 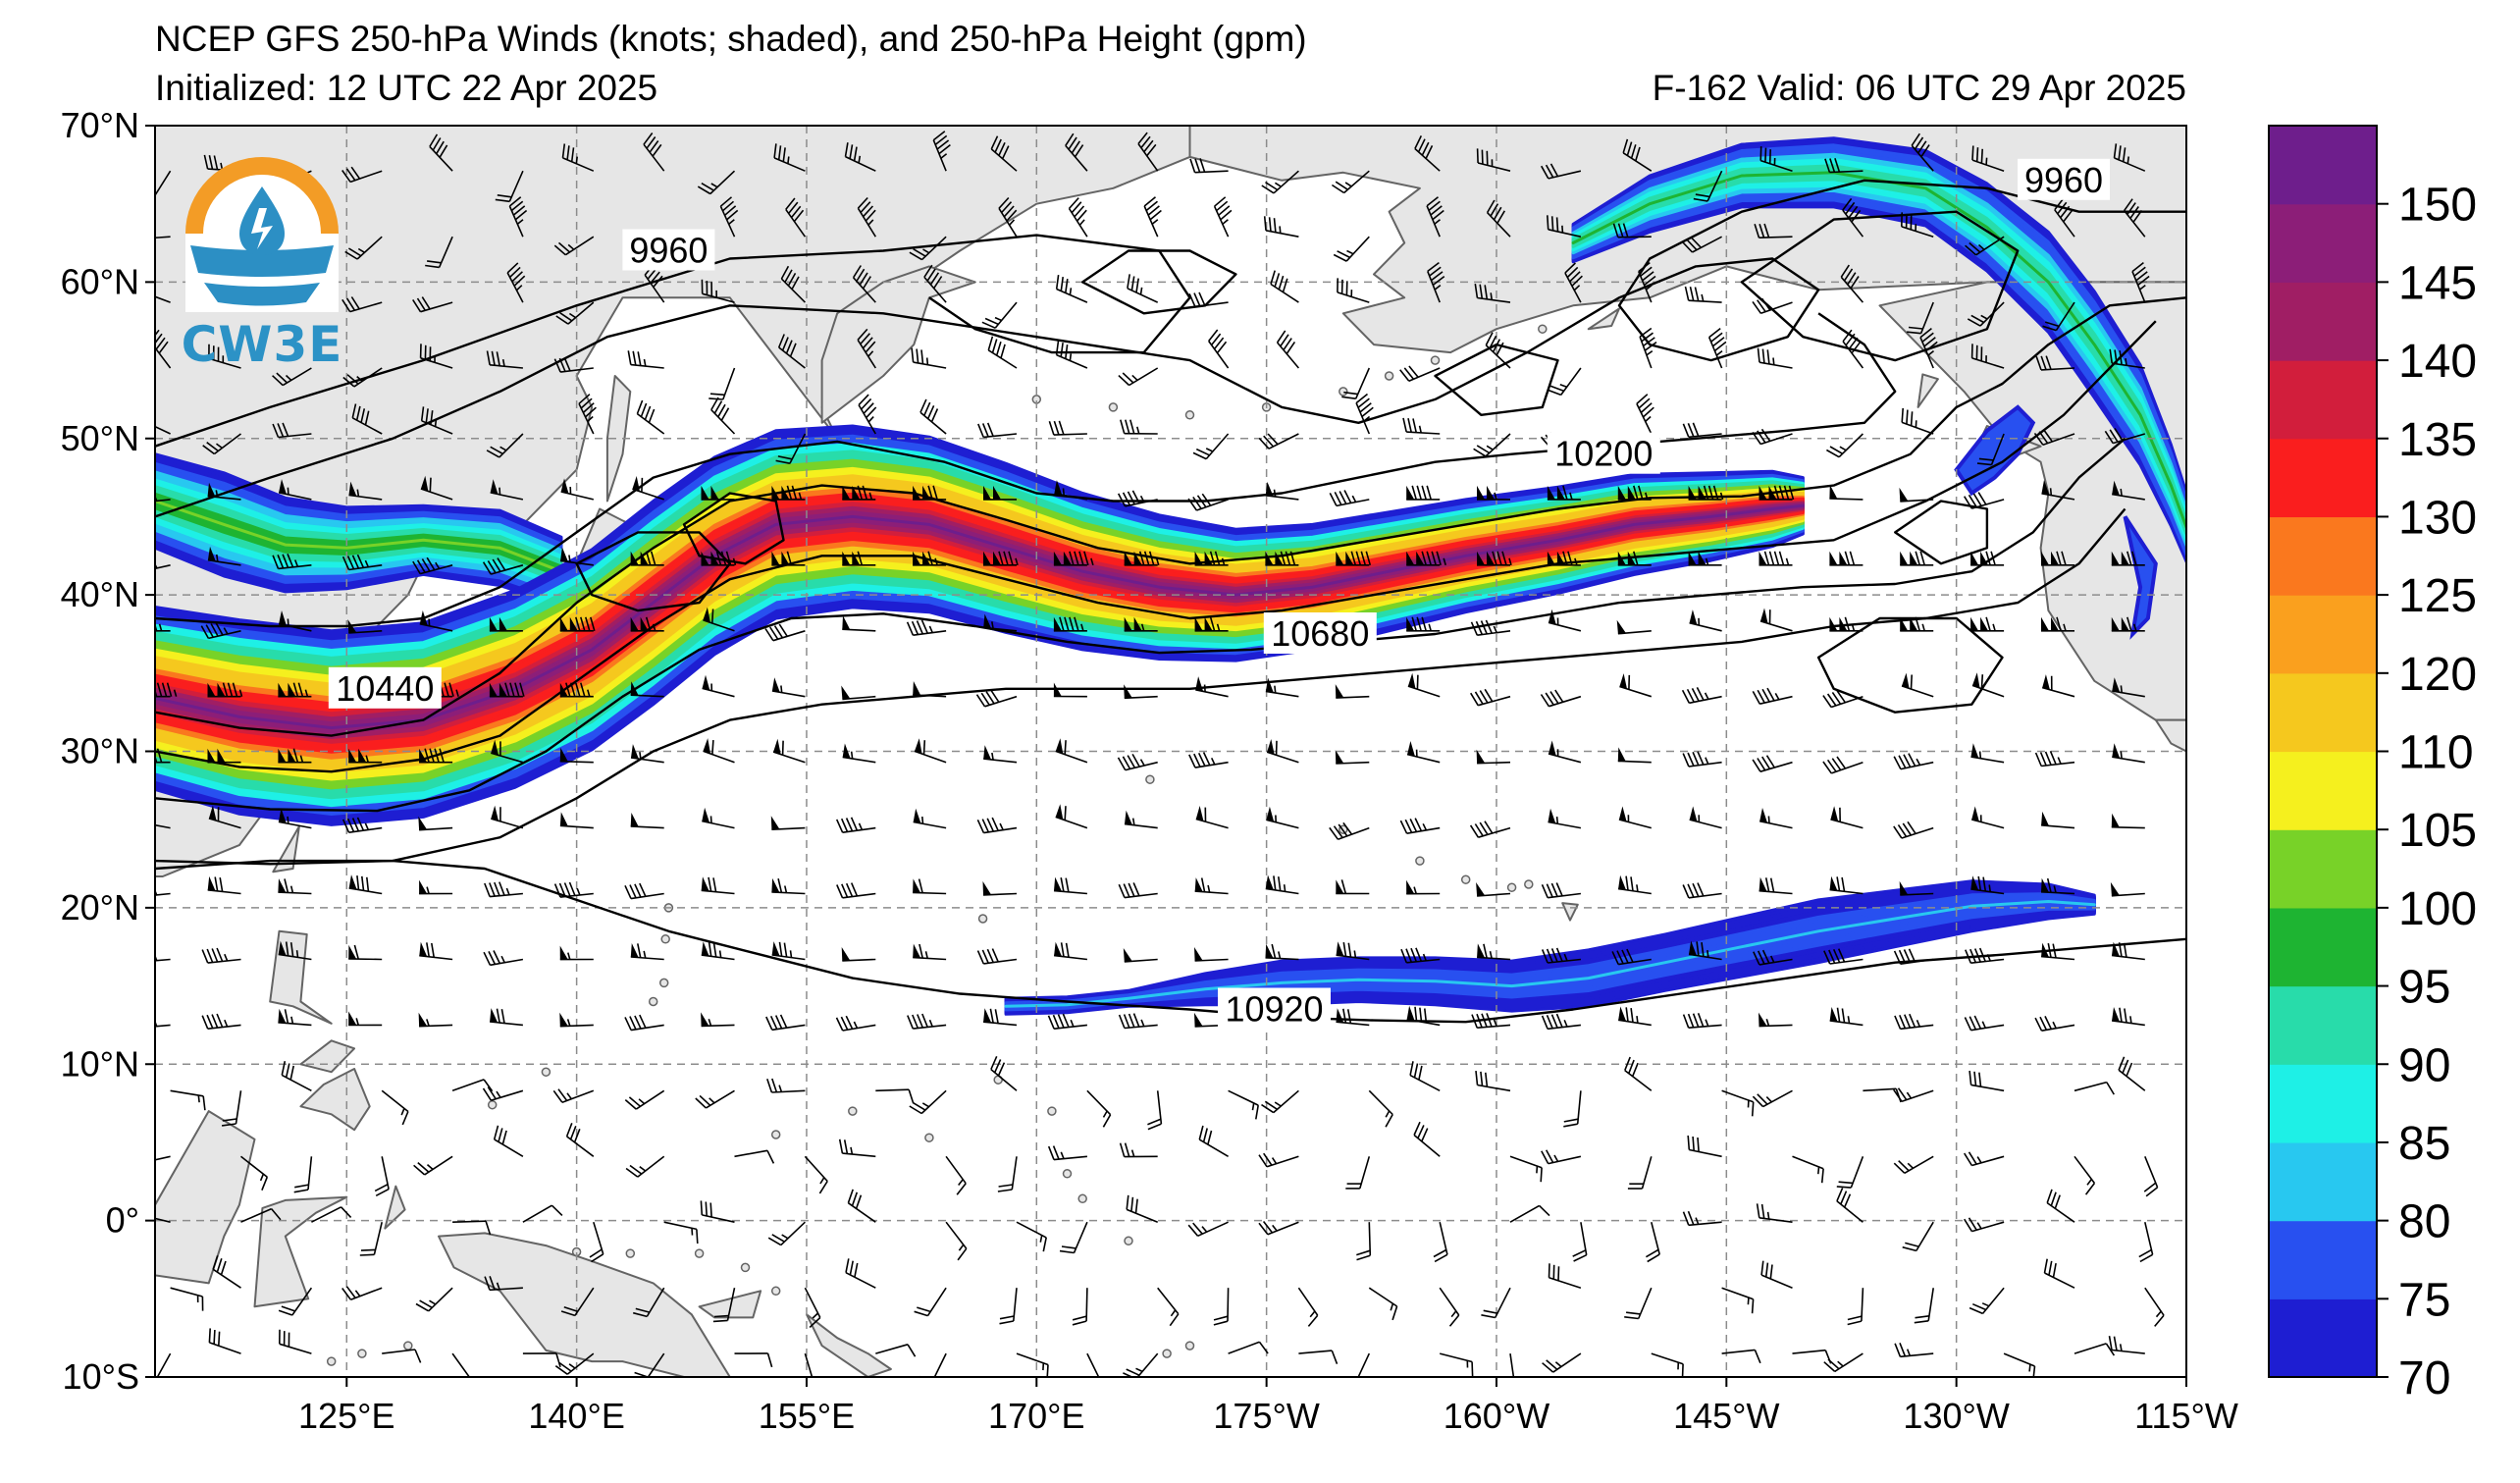 What do you see at coordinates (2437, 831) in the screenshot?
I see `colorbar-label: 105` at bounding box center [2437, 831].